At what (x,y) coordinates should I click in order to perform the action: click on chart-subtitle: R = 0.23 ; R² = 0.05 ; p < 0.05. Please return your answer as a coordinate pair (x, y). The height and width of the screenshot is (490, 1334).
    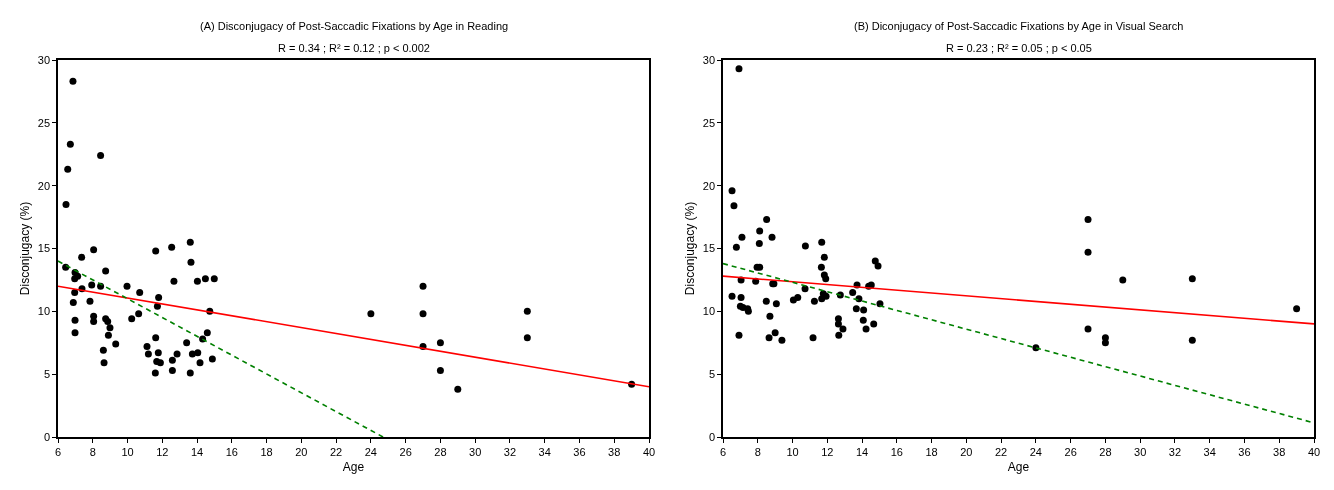
    Looking at the image, I should click on (1019, 48).